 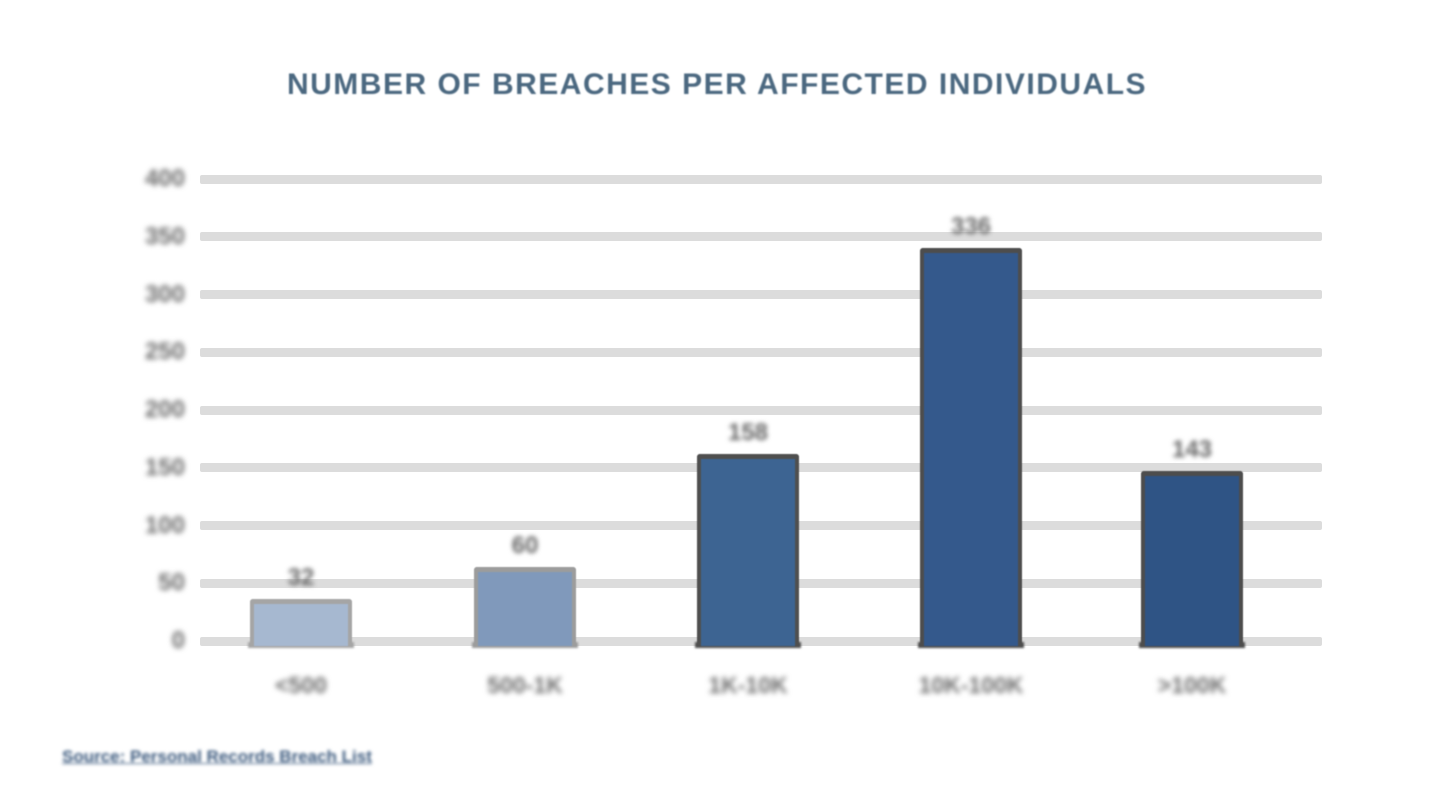 I want to click on x-axis-category-label: >100K, so click(x=1192, y=685).